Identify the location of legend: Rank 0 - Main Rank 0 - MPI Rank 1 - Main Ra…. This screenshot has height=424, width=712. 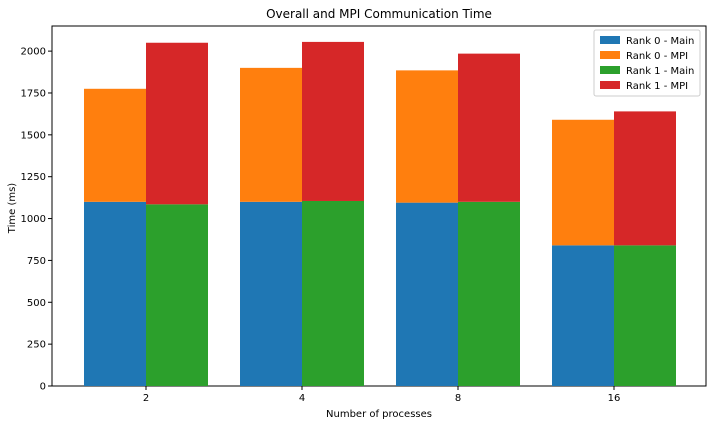
(647, 63).